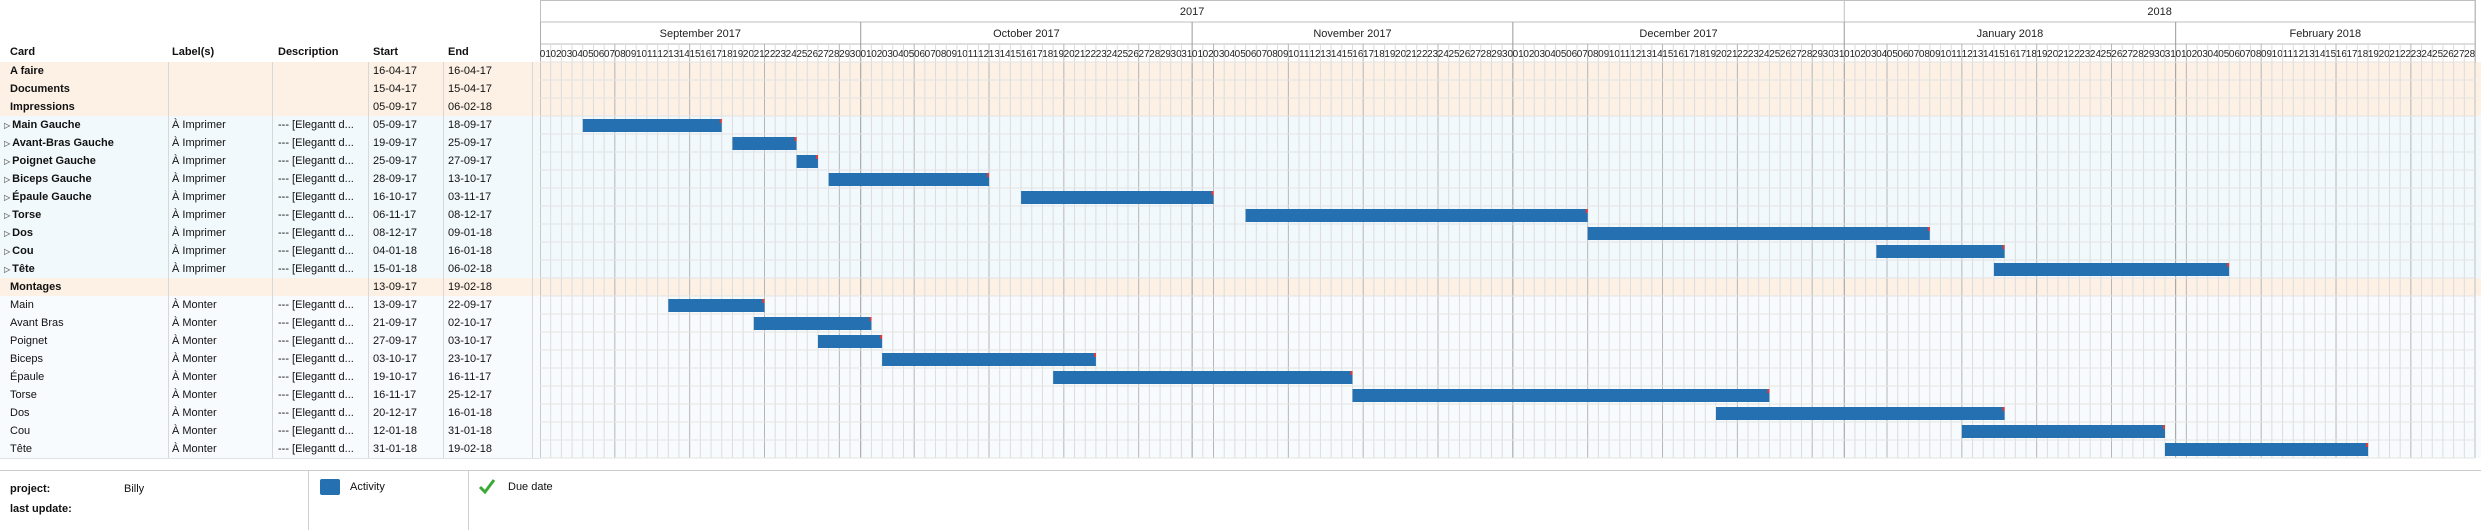 The height and width of the screenshot is (530, 2481). What do you see at coordinates (52, 197) in the screenshot?
I see `card-name: Épaule Gauche` at bounding box center [52, 197].